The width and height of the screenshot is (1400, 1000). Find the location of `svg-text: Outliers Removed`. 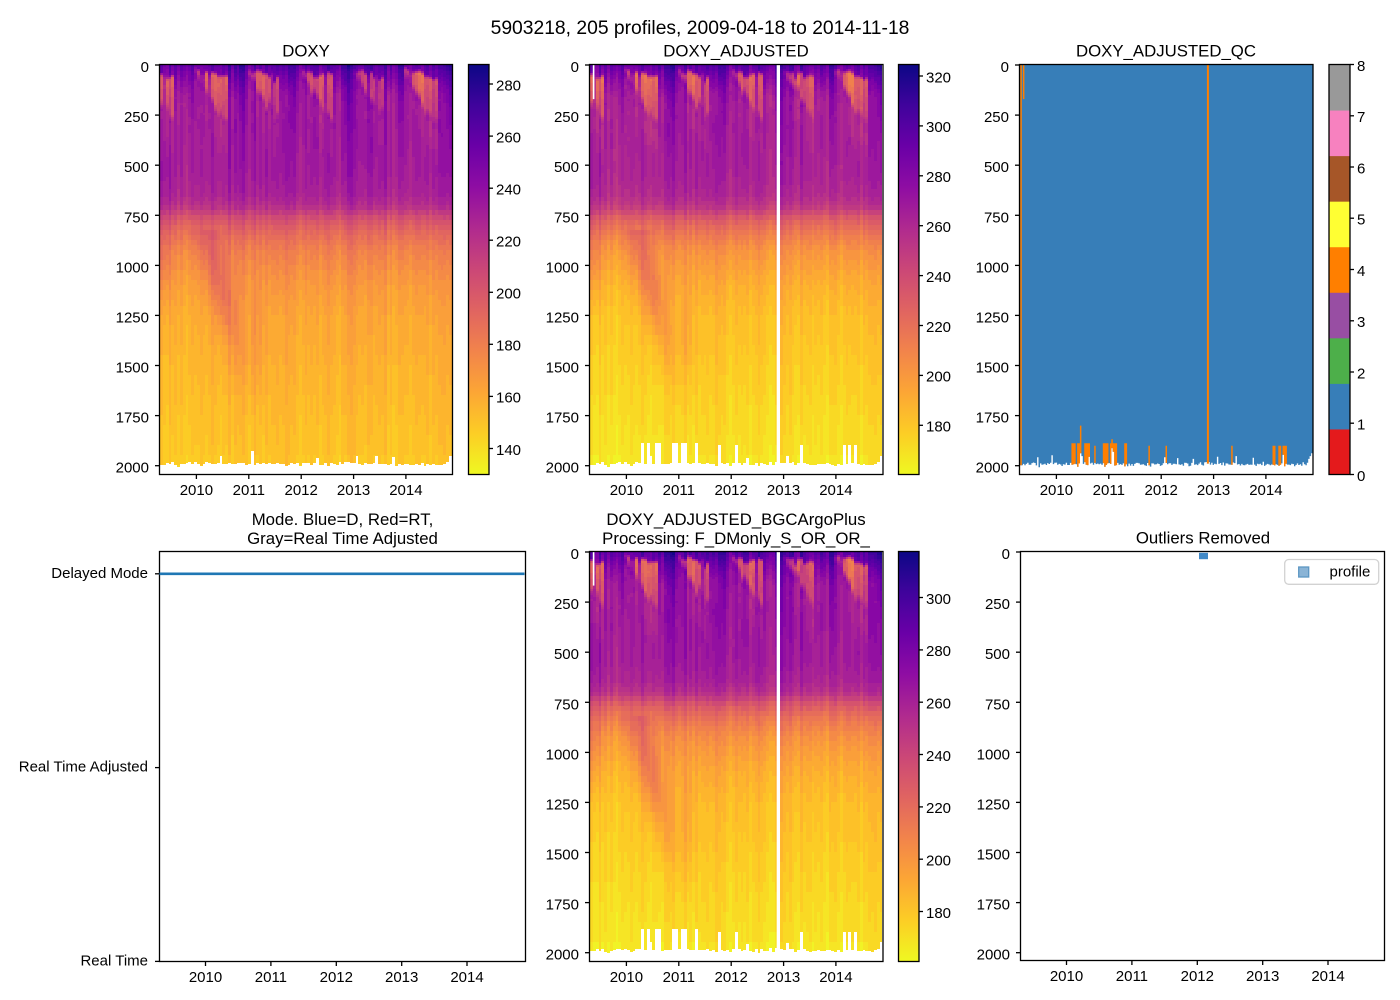

svg-text: Outliers Removed is located at coordinates (1203, 538).